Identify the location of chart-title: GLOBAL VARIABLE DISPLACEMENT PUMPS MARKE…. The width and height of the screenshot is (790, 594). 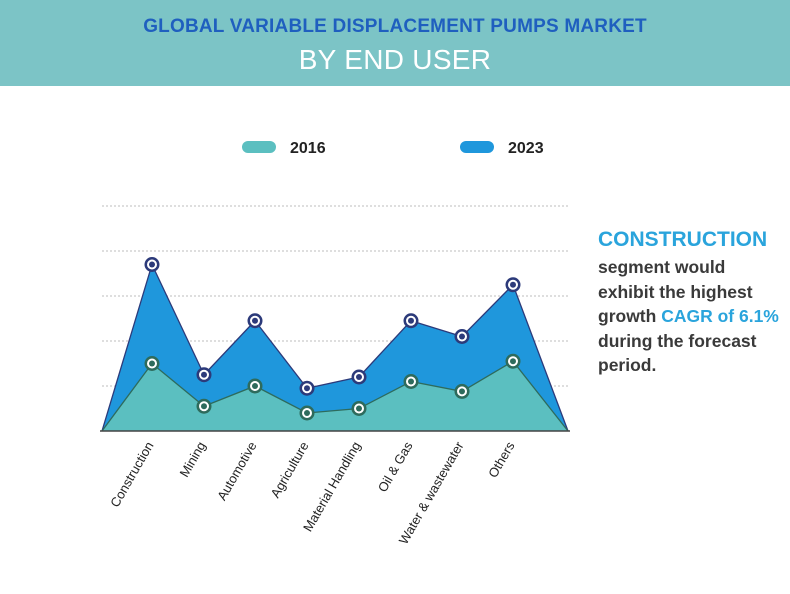
(395, 26).